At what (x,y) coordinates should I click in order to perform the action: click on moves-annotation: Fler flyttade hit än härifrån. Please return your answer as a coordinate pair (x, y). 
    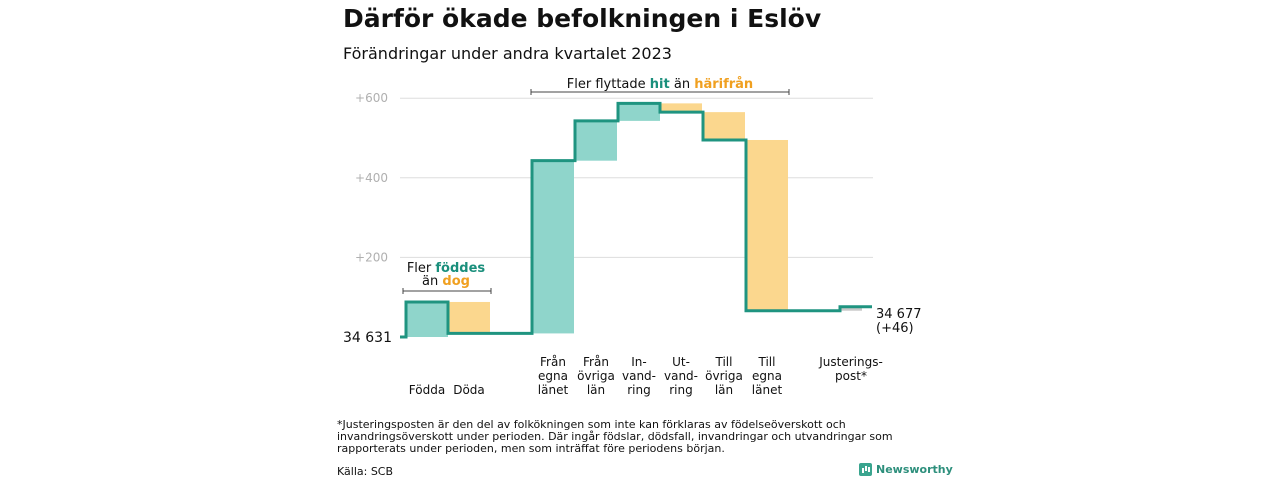
    Looking at the image, I should click on (660, 84).